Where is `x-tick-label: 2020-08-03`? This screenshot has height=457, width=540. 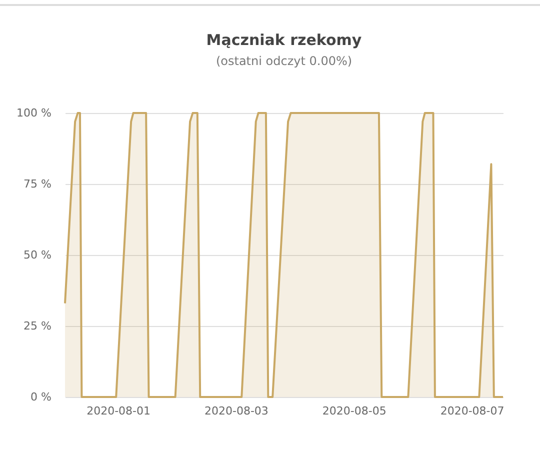 x-tick-label: 2020-08-03 is located at coordinates (236, 411).